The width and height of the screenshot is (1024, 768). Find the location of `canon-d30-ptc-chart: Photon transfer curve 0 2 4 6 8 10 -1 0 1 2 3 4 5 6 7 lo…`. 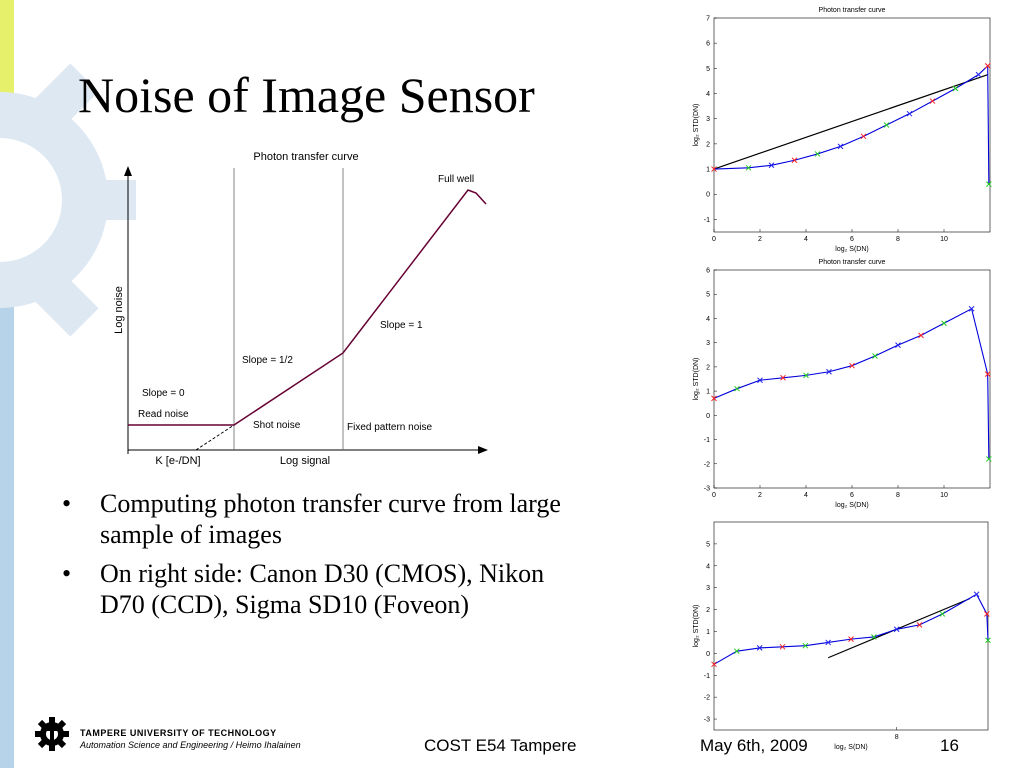

canon-d30-ptc-chart: Photon transfer curve 0 2 4 6 8 10 -1 0 1 2 3 4 5 6 7 lo… is located at coordinates (842, 130).